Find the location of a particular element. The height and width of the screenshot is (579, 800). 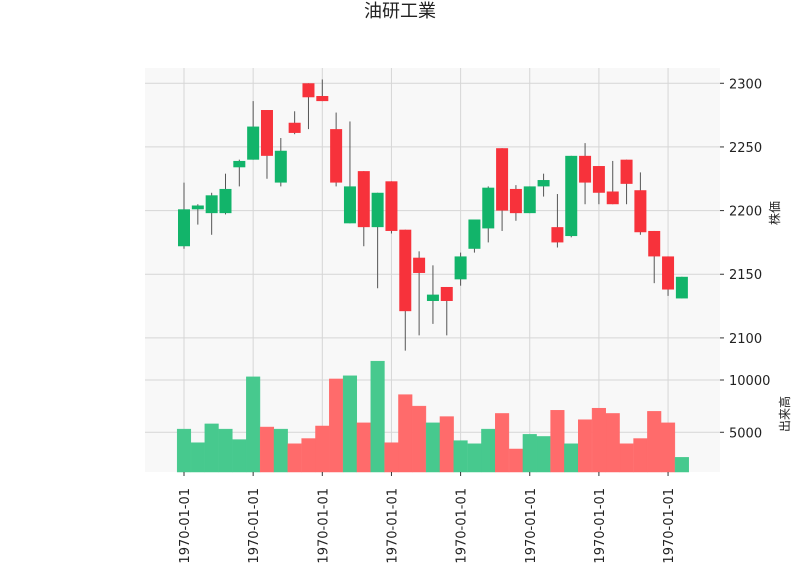

price-tick-label: 2200 is located at coordinates (745, 212).